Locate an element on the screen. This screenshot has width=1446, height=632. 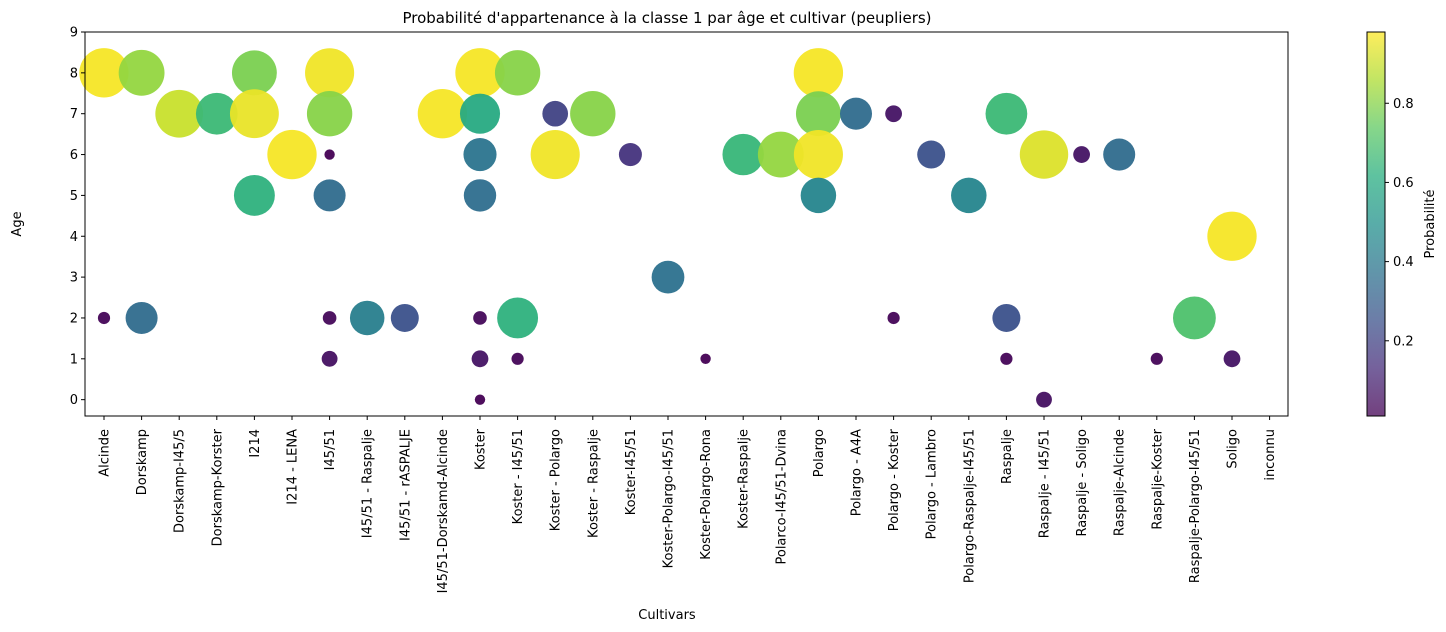
x-tick-label: I214 is located at coordinates (255, 443).